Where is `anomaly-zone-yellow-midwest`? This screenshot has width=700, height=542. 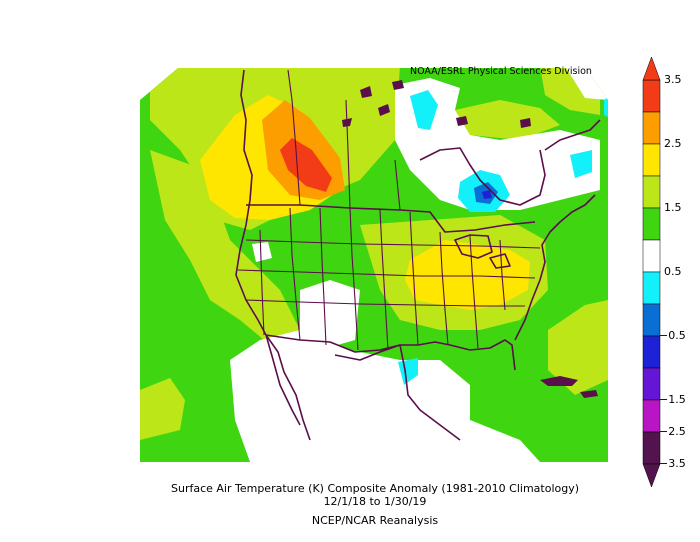
anomaly-zone-yellow-midwest is located at coordinates (467, 275).